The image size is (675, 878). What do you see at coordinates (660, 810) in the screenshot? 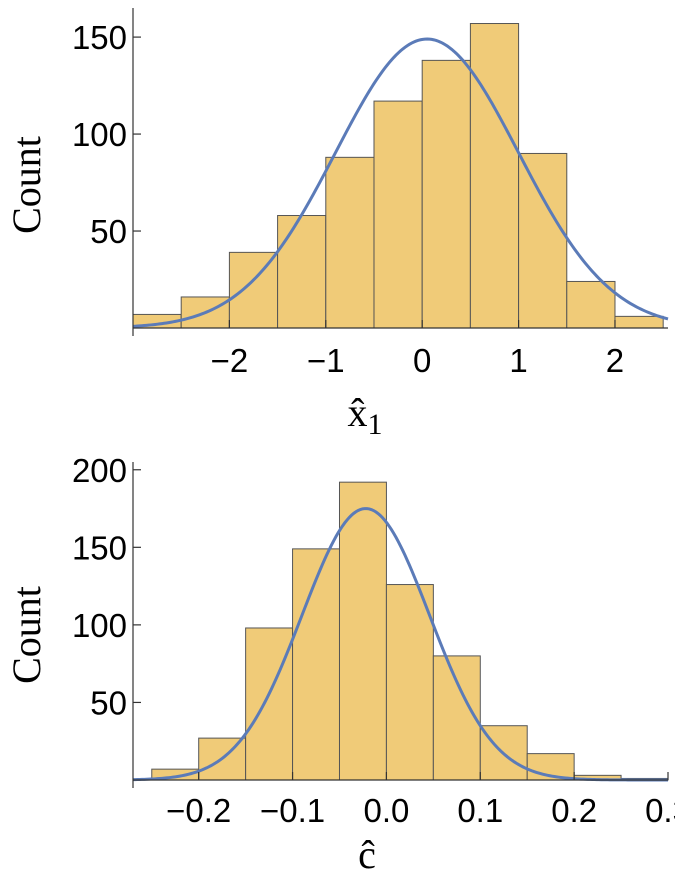
I see `histogram-c-x-tick-label-5: 0.3` at bounding box center [660, 810].